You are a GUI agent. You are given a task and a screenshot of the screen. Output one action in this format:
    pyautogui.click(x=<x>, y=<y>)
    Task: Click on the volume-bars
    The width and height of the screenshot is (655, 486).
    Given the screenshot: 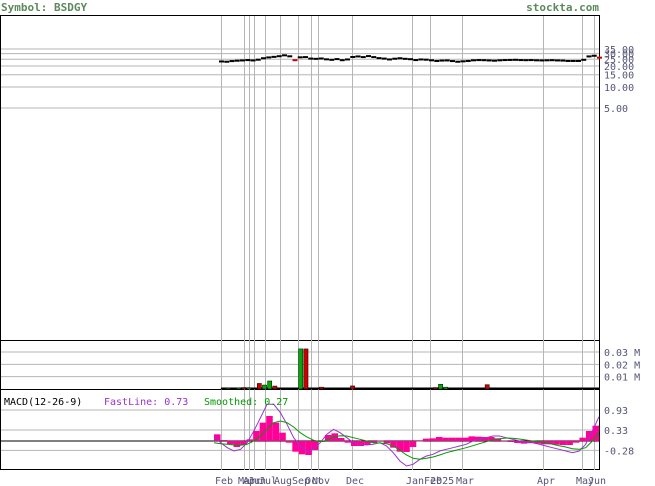 What is the action you would take?
    pyautogui.click(x=409, y=369)
    